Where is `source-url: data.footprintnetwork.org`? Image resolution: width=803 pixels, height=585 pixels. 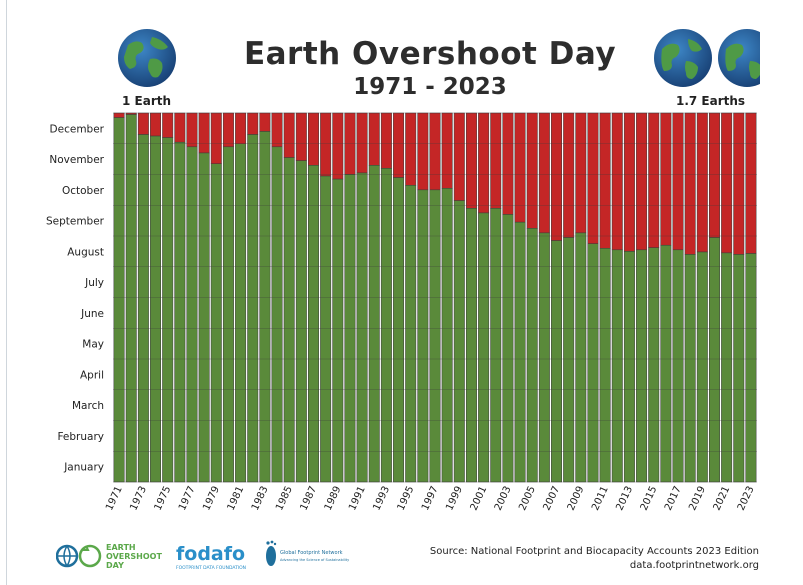 source-url: data.footprintnetwork.org is located at coordinates (694, 565).